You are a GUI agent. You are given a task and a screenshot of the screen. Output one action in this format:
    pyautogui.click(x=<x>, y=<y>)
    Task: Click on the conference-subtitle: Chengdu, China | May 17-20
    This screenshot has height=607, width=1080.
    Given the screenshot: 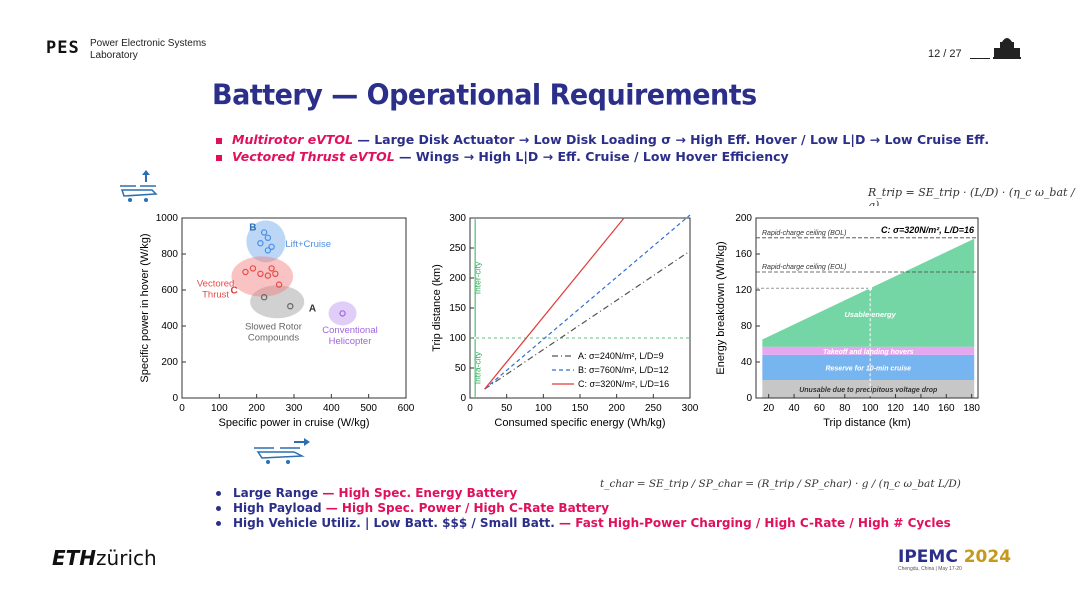 What is the action you would take?
    pyautogui.click(x=930, y=569)
    